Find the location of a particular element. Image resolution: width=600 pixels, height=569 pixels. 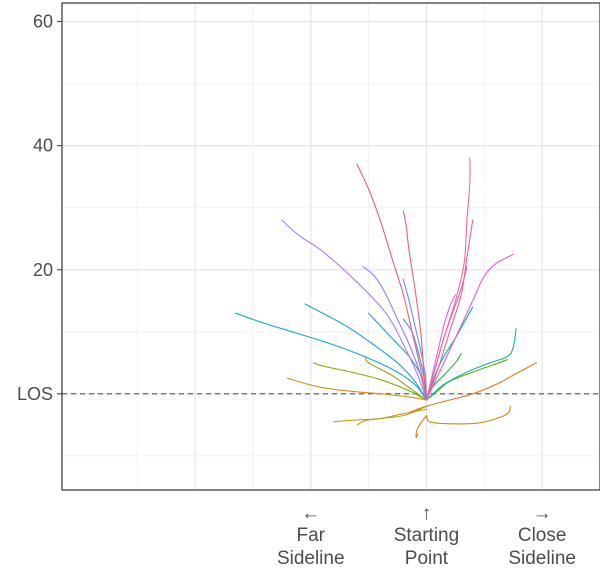

y-tick-label: LOS is located at coordinates (35, 394).